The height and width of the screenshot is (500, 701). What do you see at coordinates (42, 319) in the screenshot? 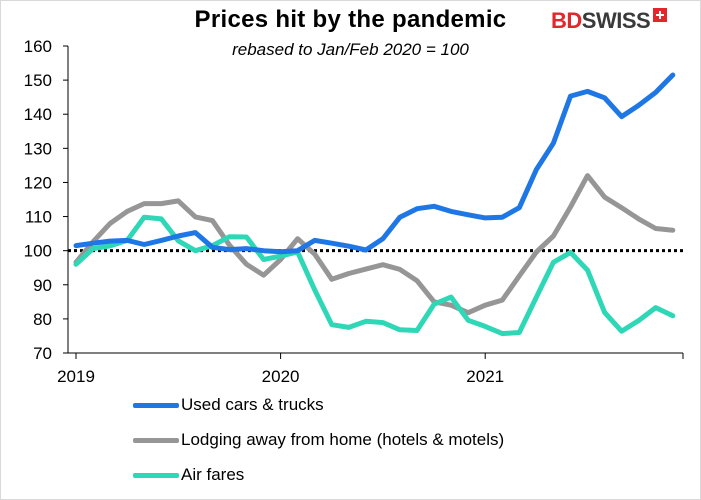
I see `y-tick-label: 80` at bounding box center [42, 319].